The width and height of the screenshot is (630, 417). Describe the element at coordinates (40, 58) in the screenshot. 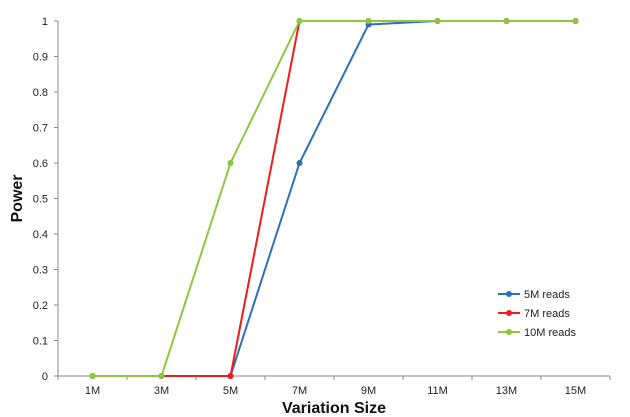

I see `y-tick-label: 0.9` at that location.